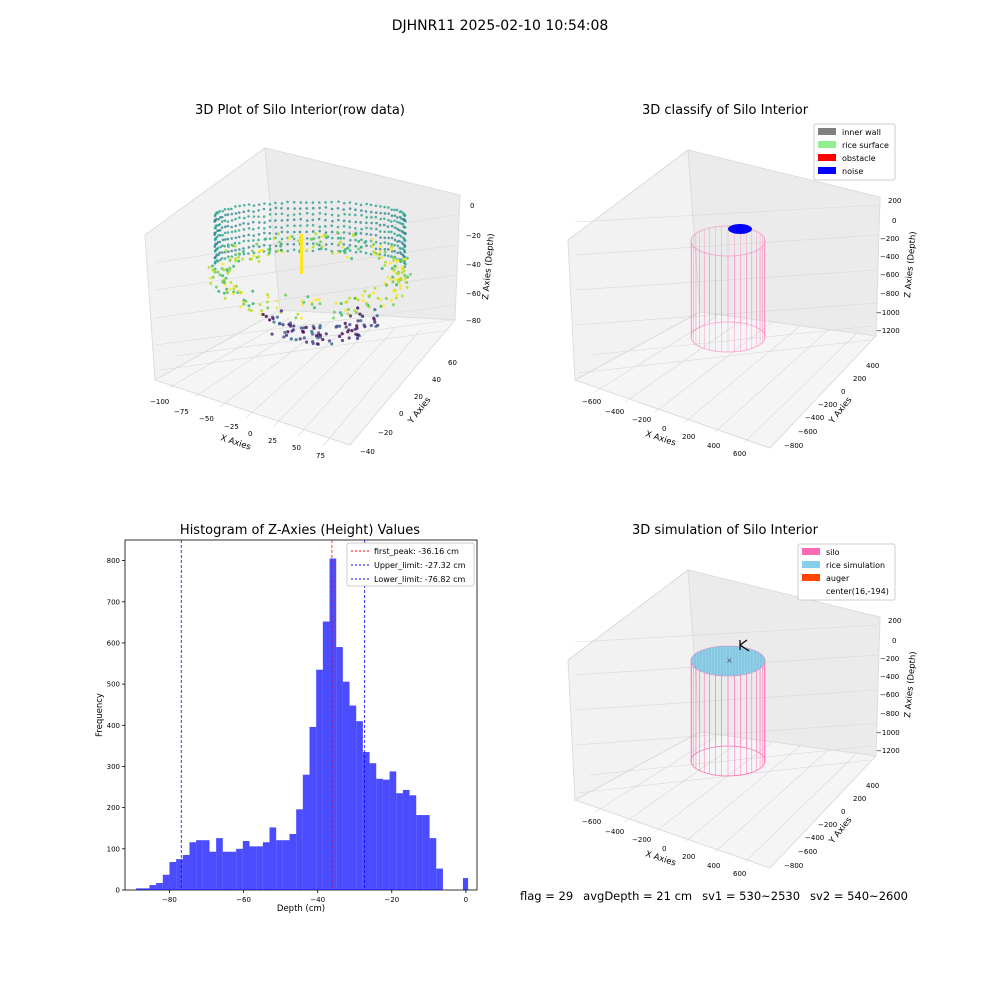  Describe the element at coordinates (831, 826) in the screenshot. I see `simulation-y-ticks: 400 200 0 −200 −400 −600 −800` at that location.